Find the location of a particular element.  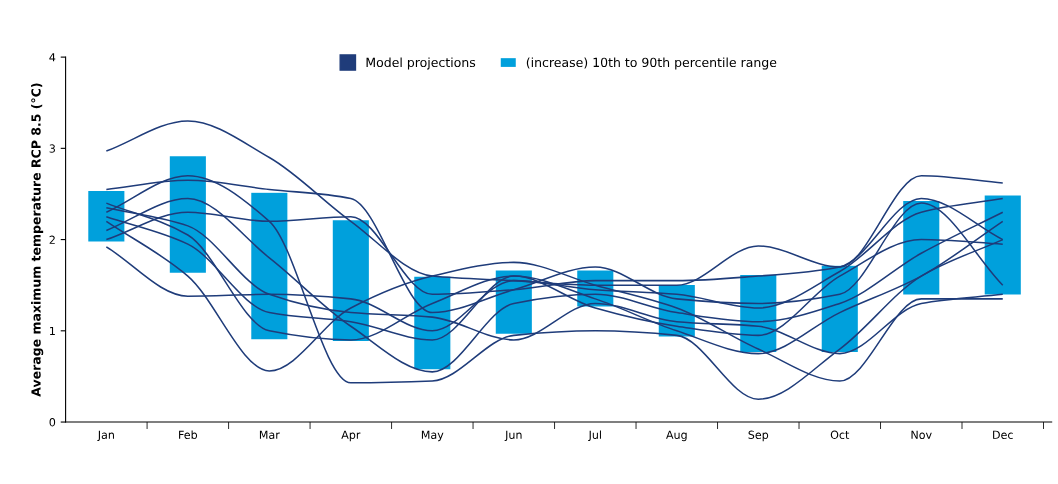

x-tick-label: Mar is located at coordinates (269, 434).